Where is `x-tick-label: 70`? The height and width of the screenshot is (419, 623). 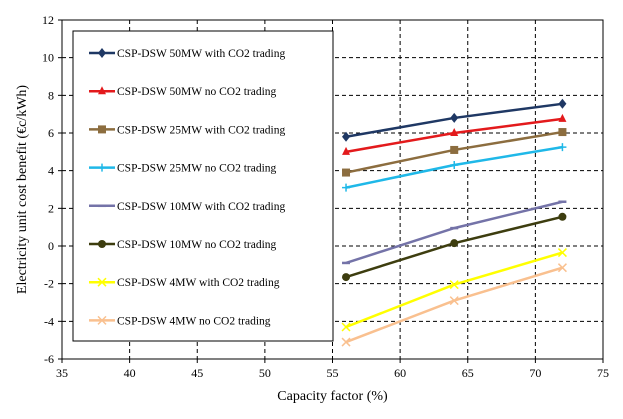 x-tick-label: 70 is located at coordinates (535, 373).